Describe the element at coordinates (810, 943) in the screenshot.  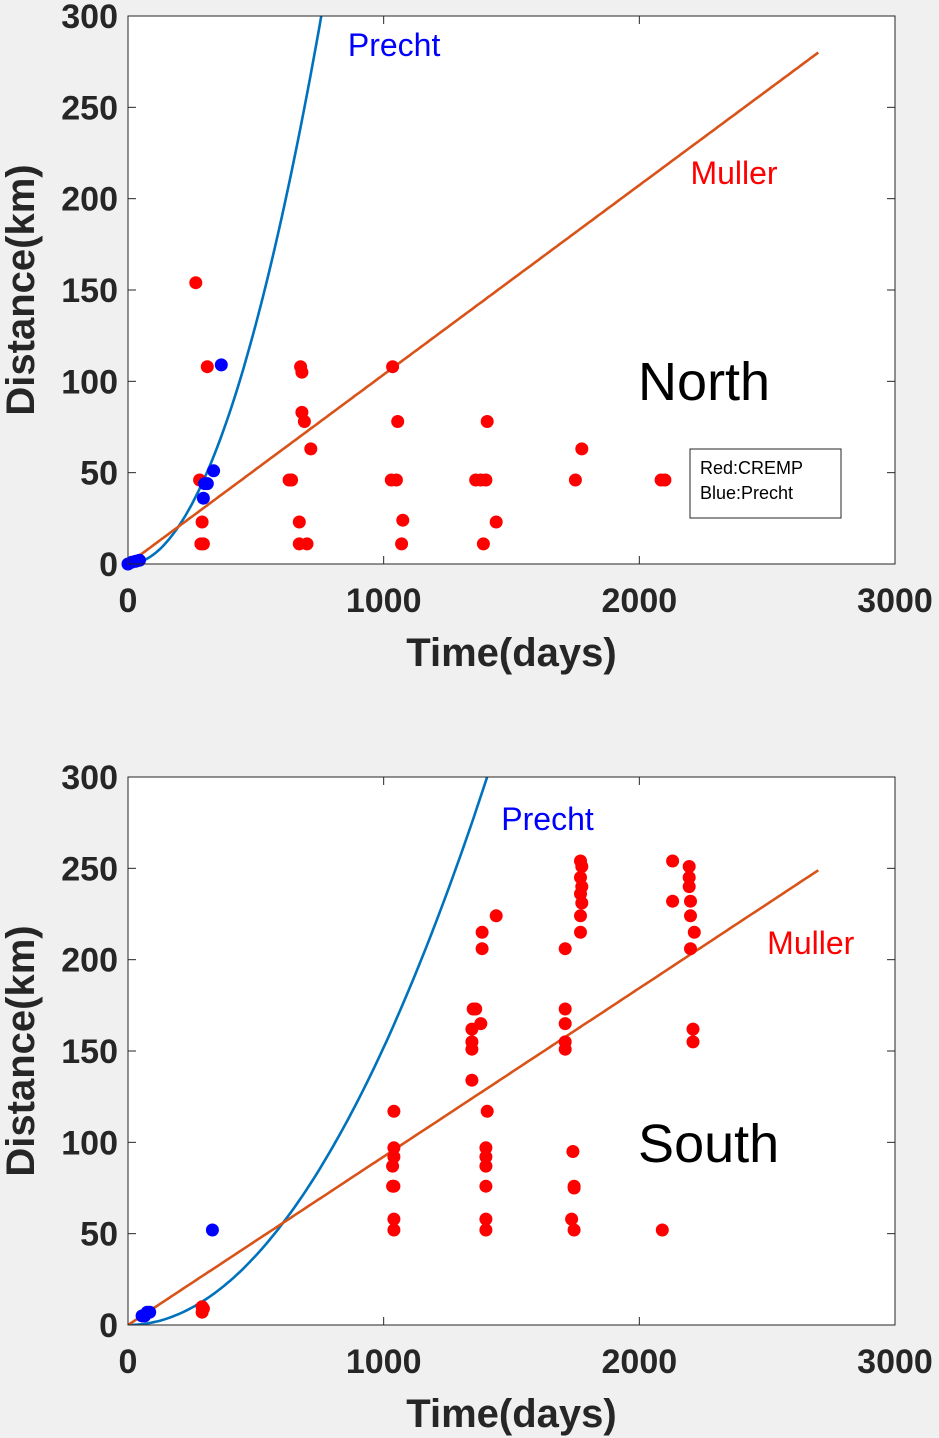
I see `south-muller-annotation: Muller` at that location.